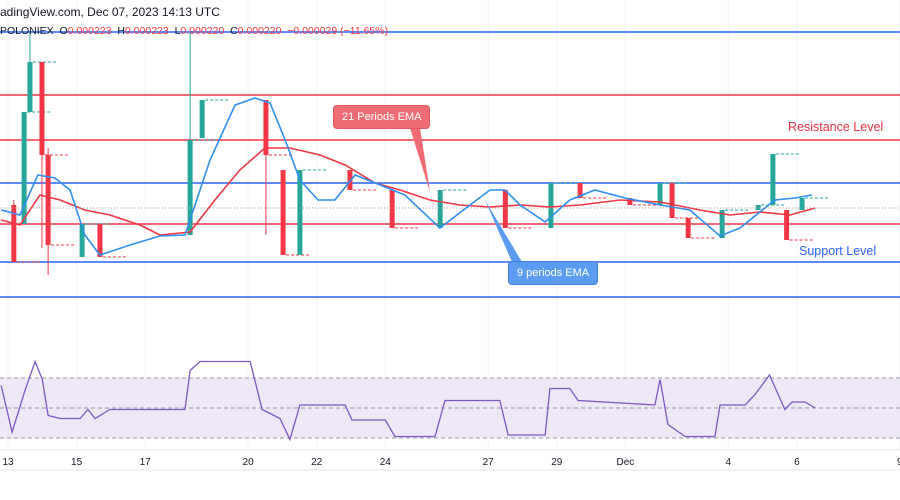 This screenshot has width=900, height=500. What do you see at coordinates (63, 31) in the screenshot?
I see `open-label: O` at bounding box center [63, 31].